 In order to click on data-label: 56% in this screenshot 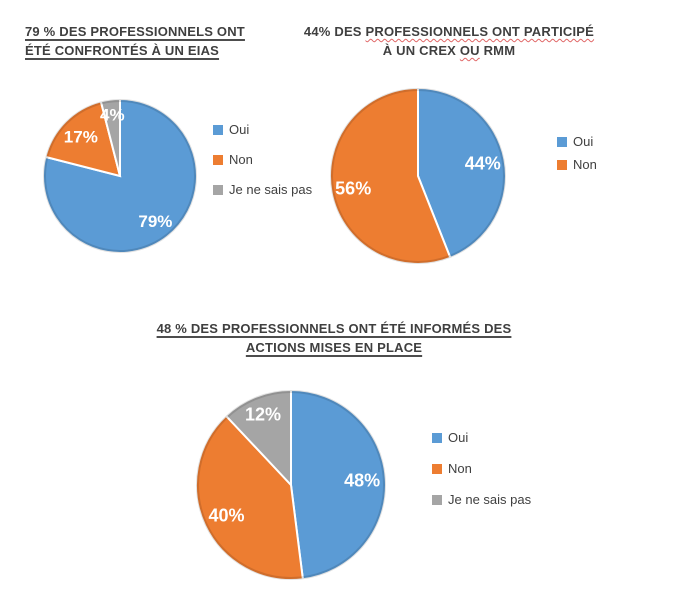, I will do `click(353, 188)`.